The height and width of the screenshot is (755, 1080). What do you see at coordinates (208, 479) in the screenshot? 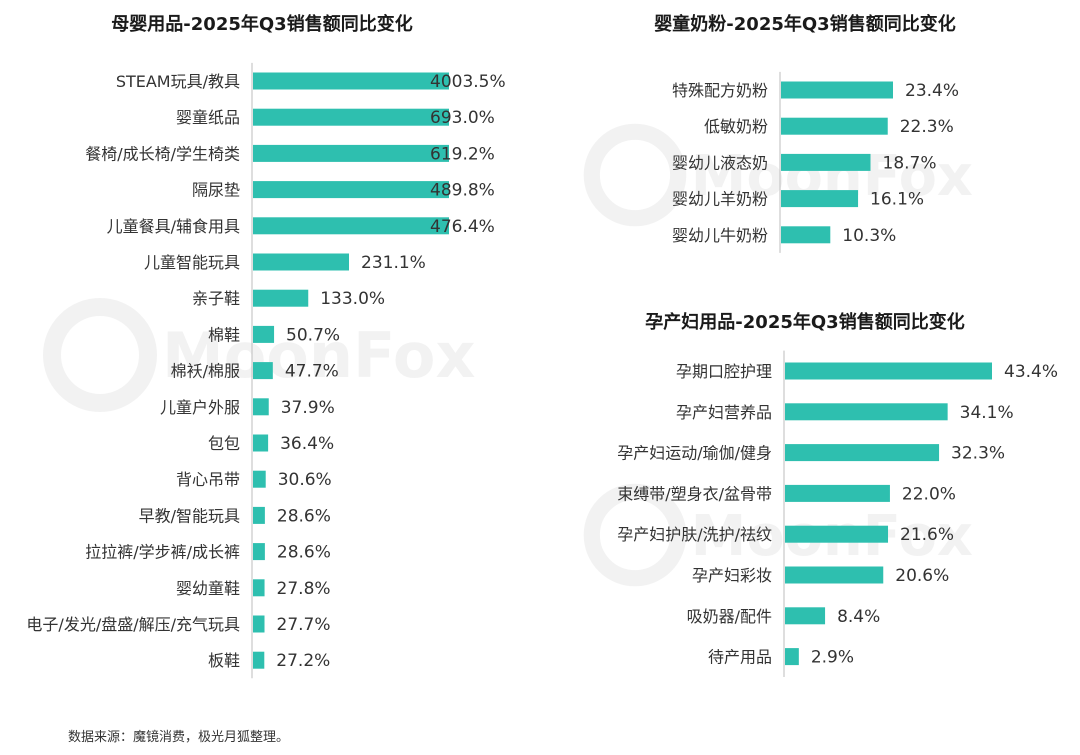
I see `category-label: 背心吊带` at bounding box center [208, 479].